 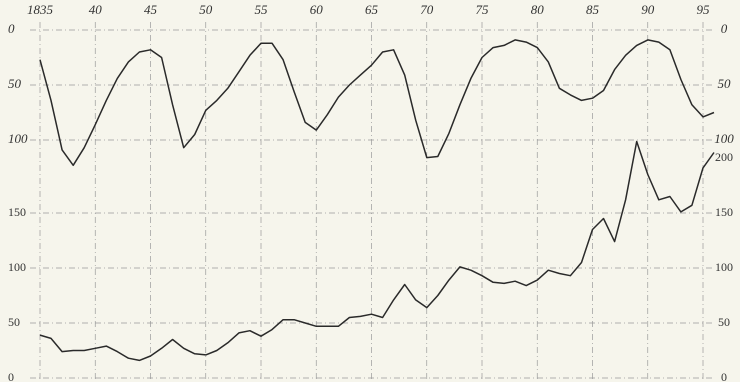 What do you see at coordinates (538, 9) in the screenshot?
I see `x-tick-label: 80` at bounding box center [538, 9].